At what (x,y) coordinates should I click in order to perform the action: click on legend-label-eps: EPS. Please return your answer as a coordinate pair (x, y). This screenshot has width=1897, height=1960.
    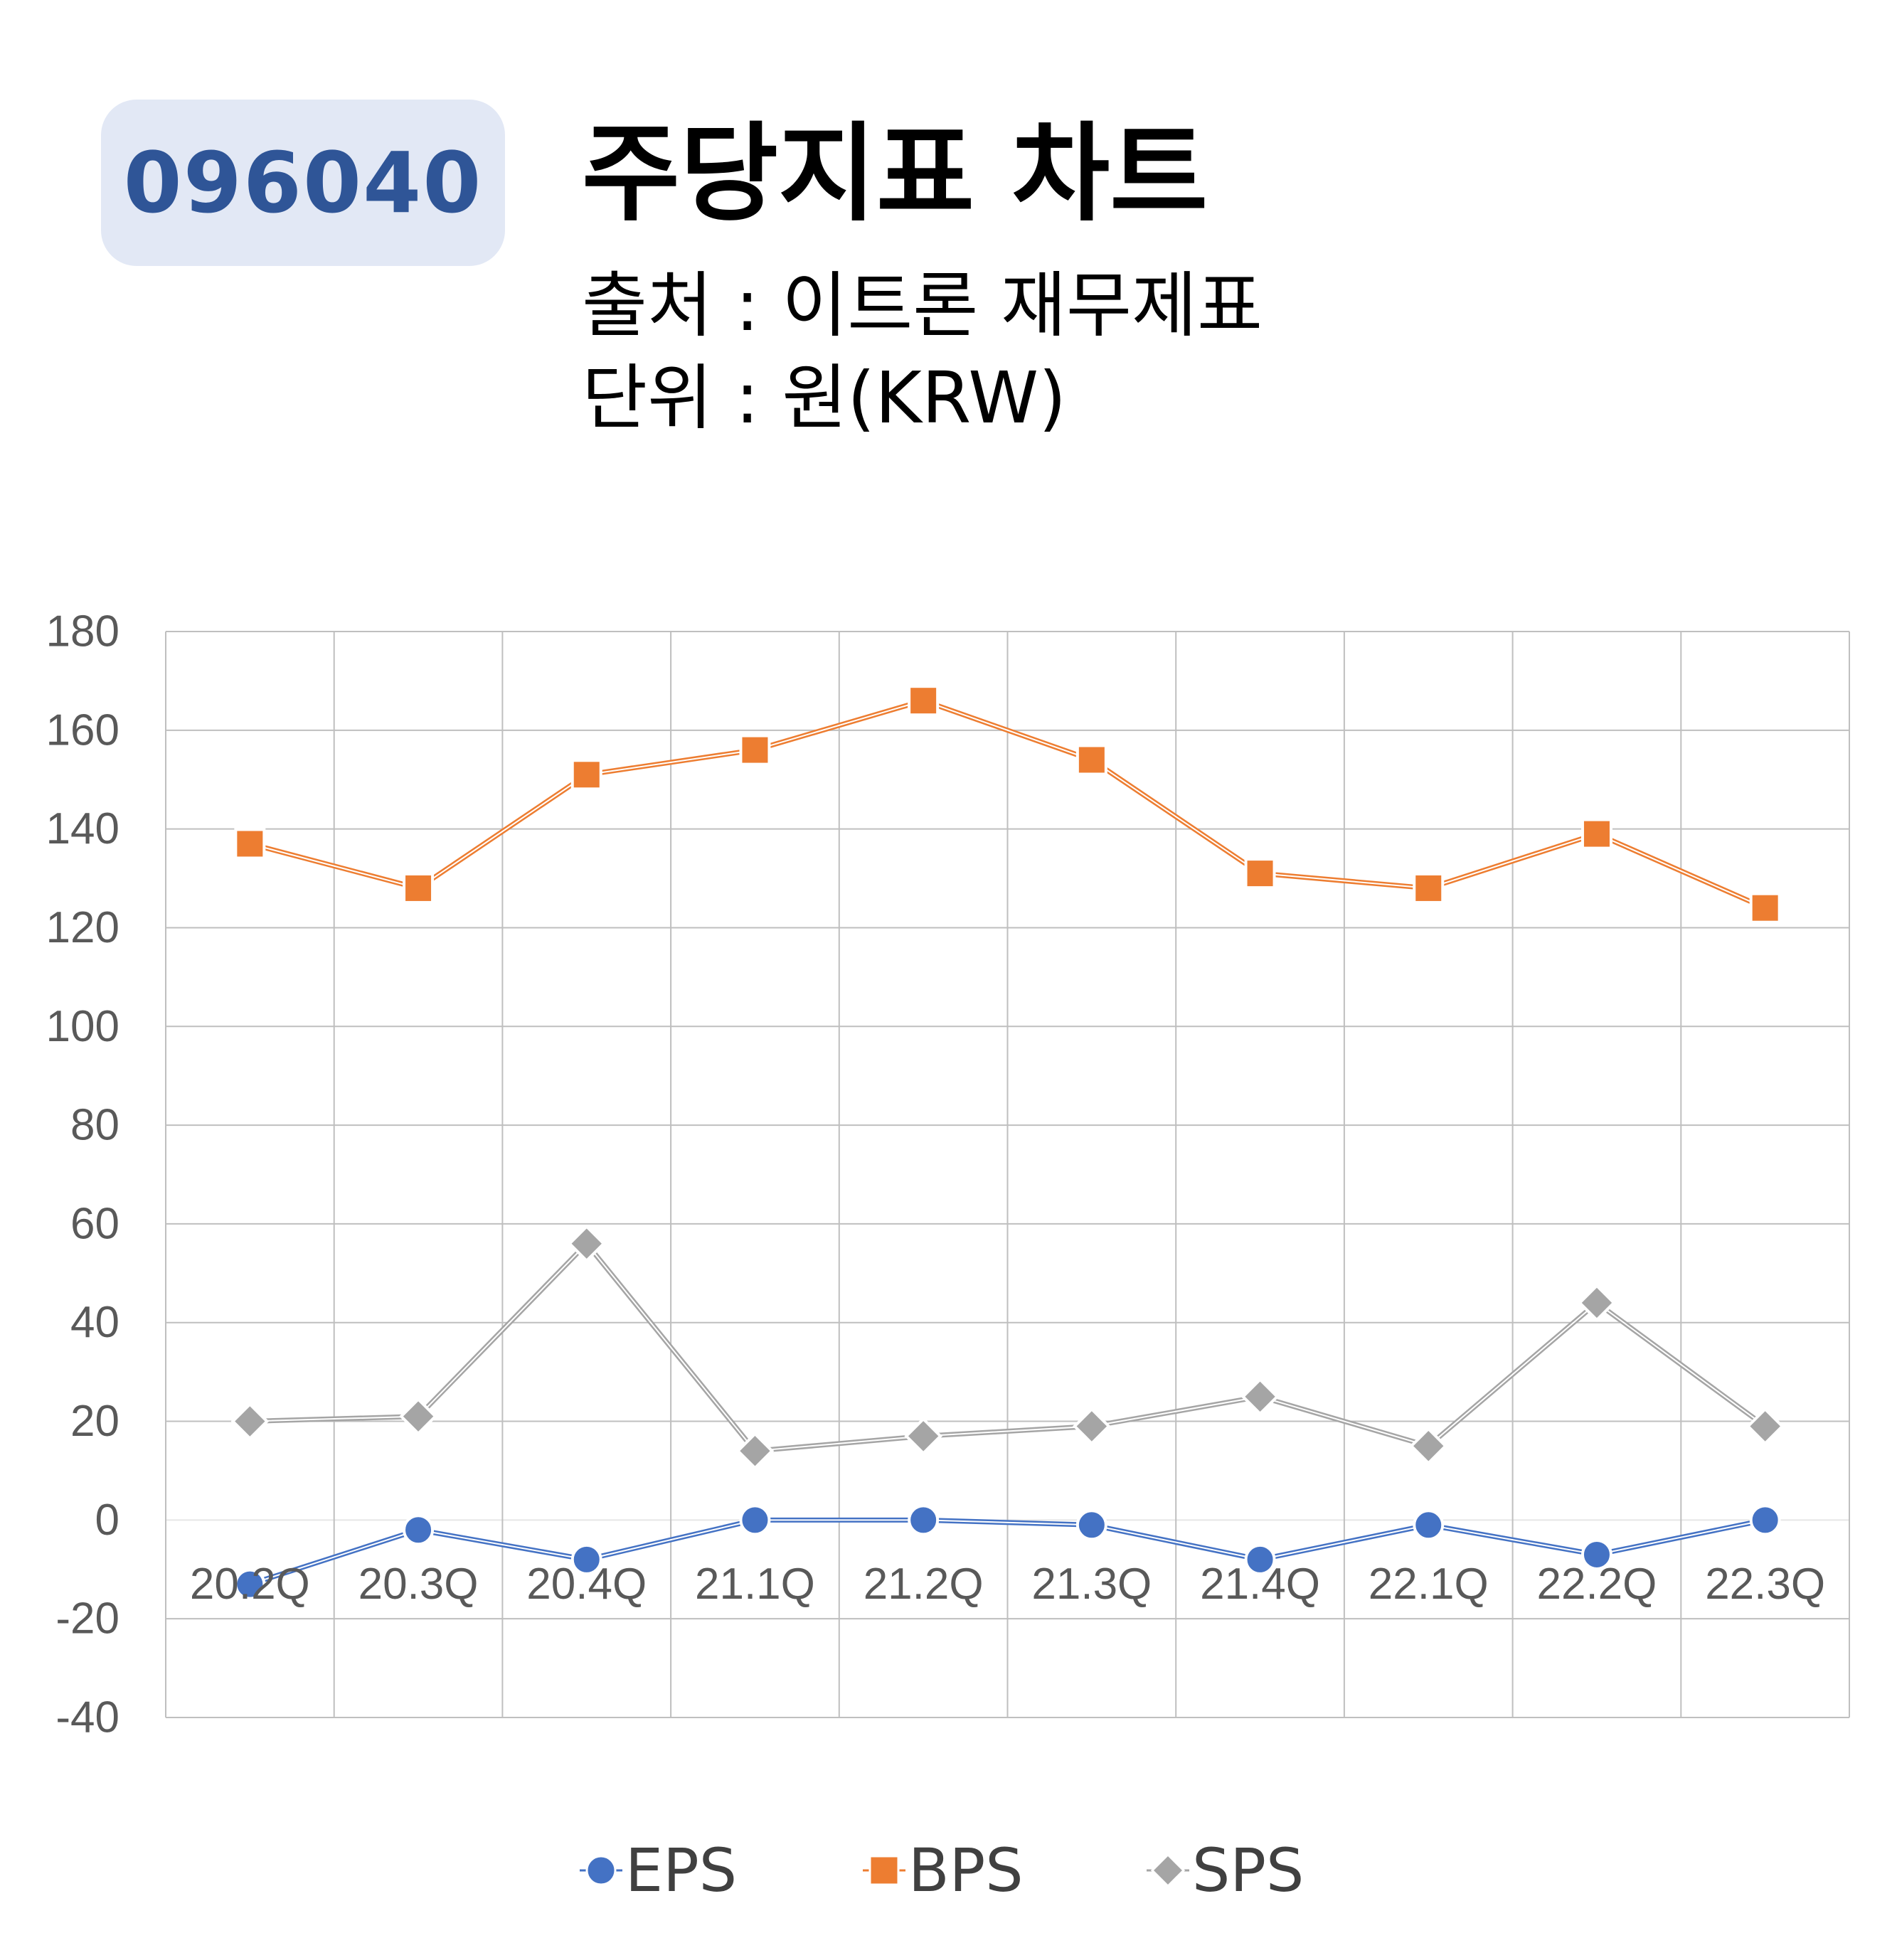
    Looking at the image, I should click on (682, 1870).